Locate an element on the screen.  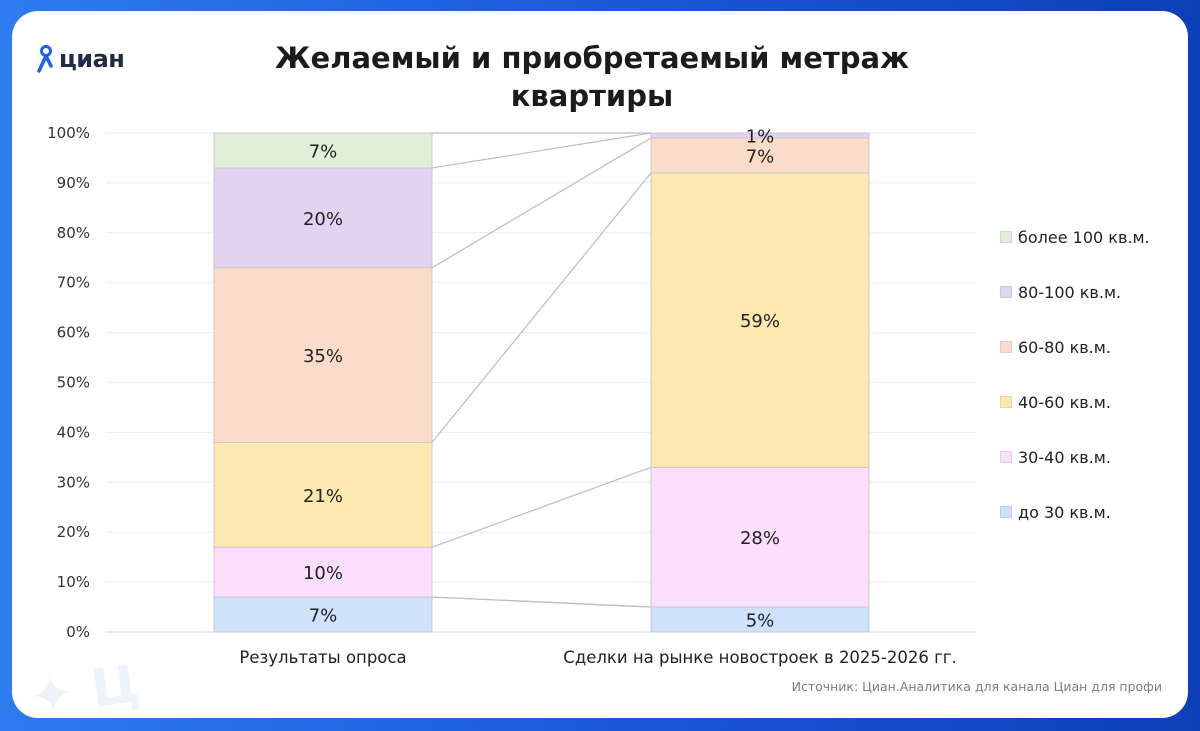
data-label: 1% is located at coordinates (760, 136).